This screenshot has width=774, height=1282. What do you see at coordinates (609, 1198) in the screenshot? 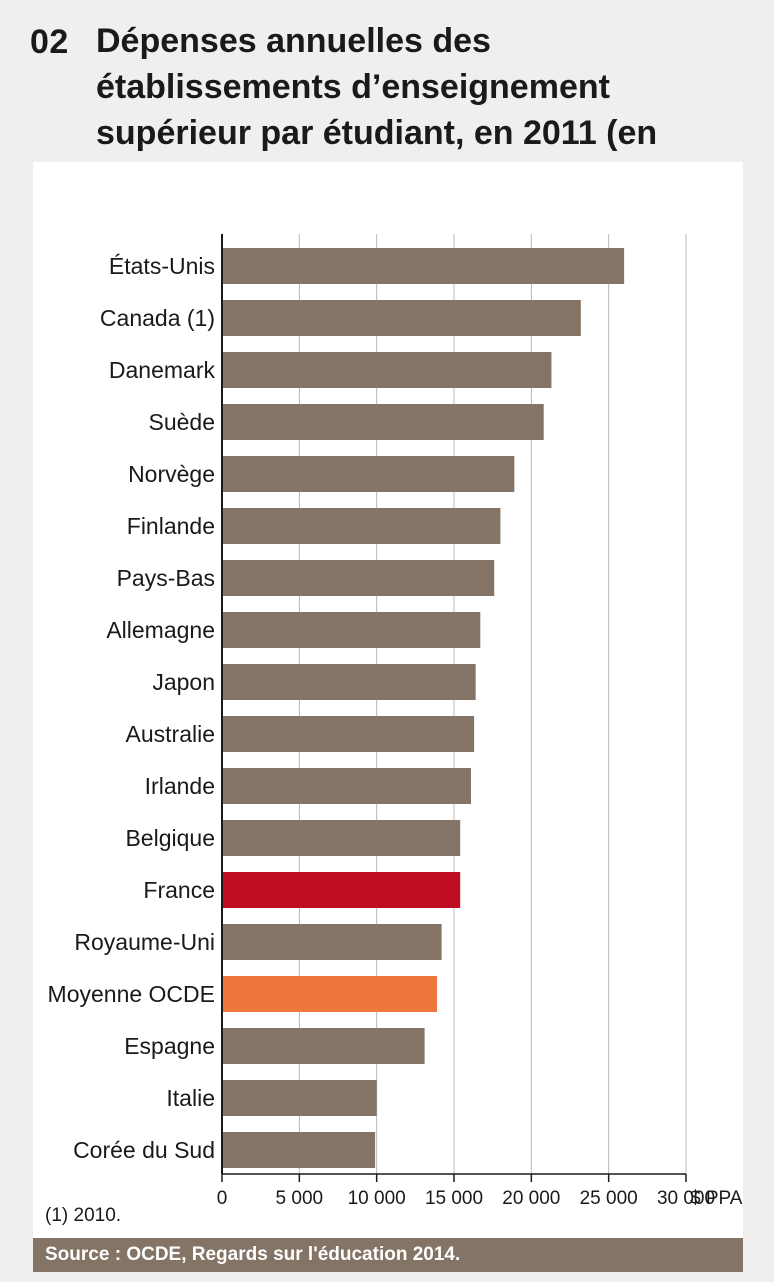
I see `tick-label: 25 000` at bounding box center [609, 1198].